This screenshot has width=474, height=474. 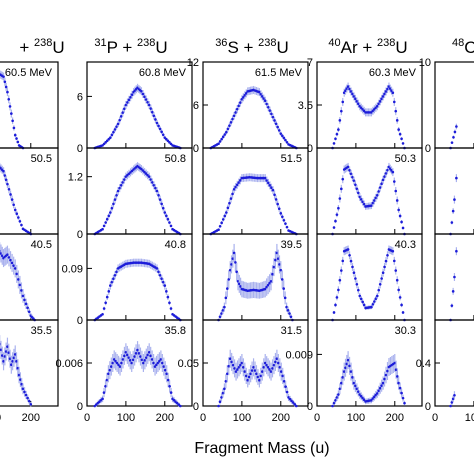 What do you see at coordinates (435, 418) in the screenshot?
I see `x-tick-label: 0` at bounding box center [435, 418].